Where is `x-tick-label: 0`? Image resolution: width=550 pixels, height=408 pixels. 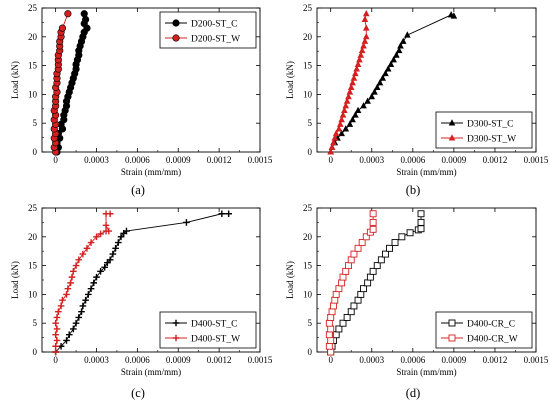 x-tick-label: 0 is located at coordinates (330, 160).